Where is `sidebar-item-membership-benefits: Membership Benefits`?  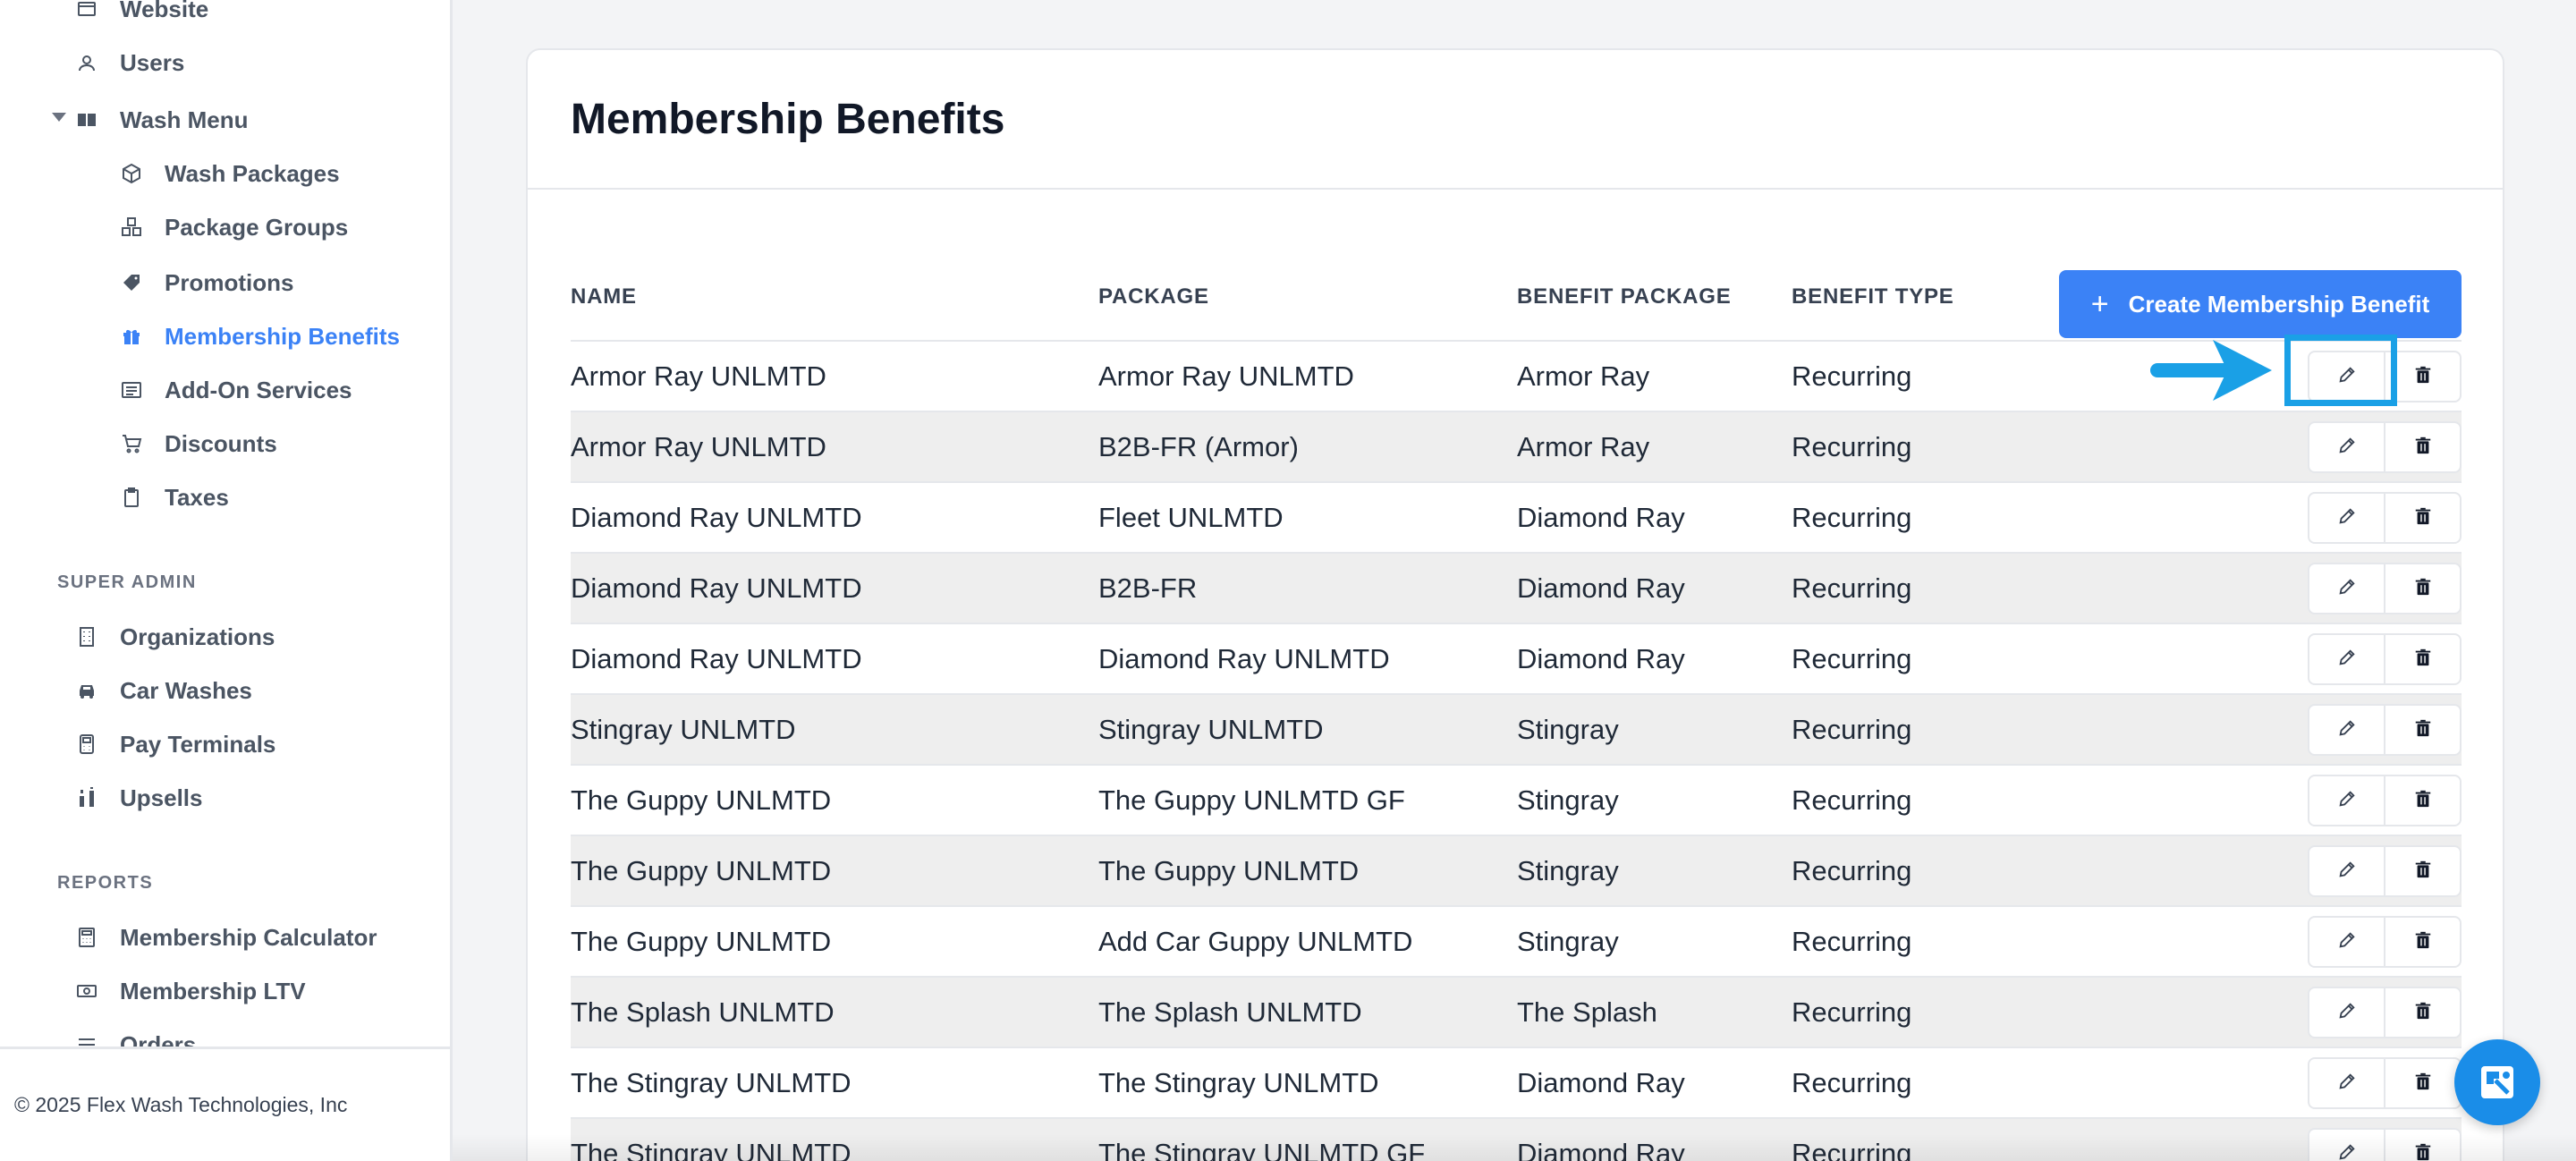
sidebar-item-membership-benefits: Membership Benefits is located at coordinates (260, 336).